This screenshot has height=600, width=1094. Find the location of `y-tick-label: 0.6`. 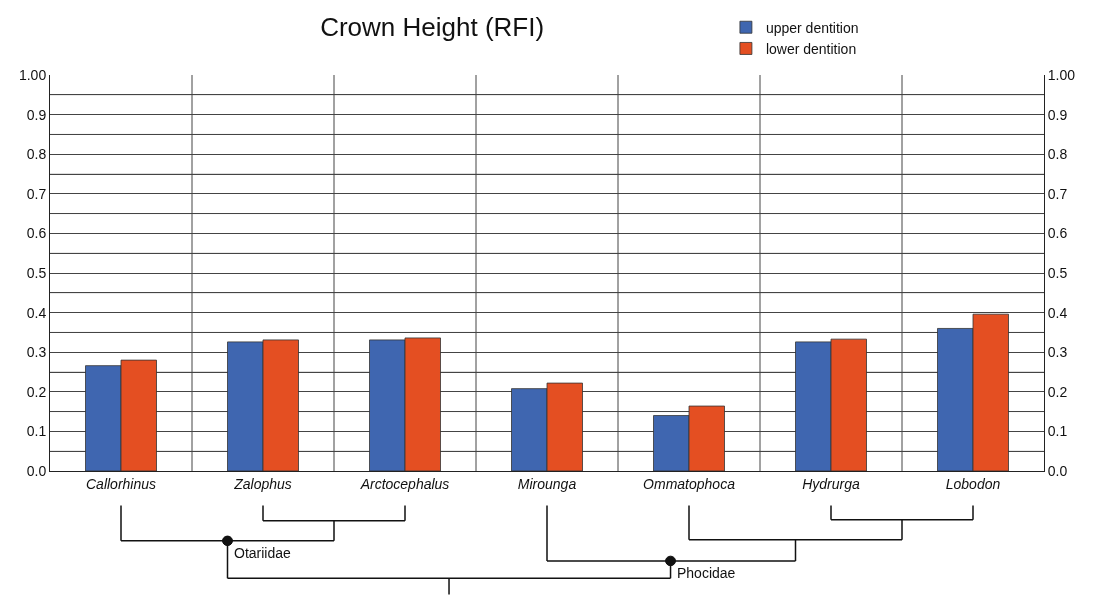

y-tick-label: 0.6 is located at coordinates (36, 233).